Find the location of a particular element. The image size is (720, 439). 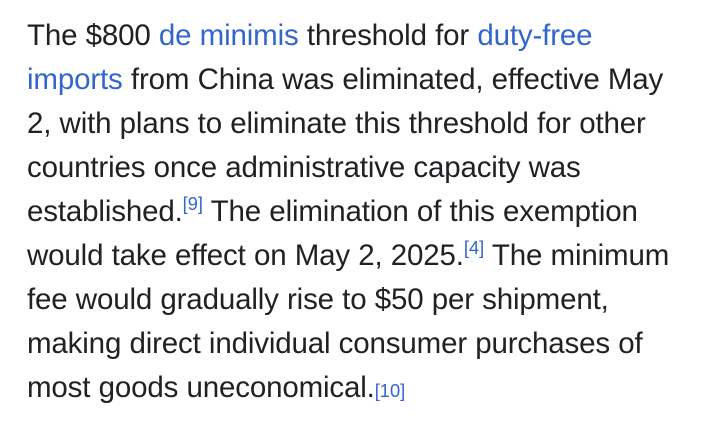

link-de-minimis: de minimis is located at coordinates (228, 35).